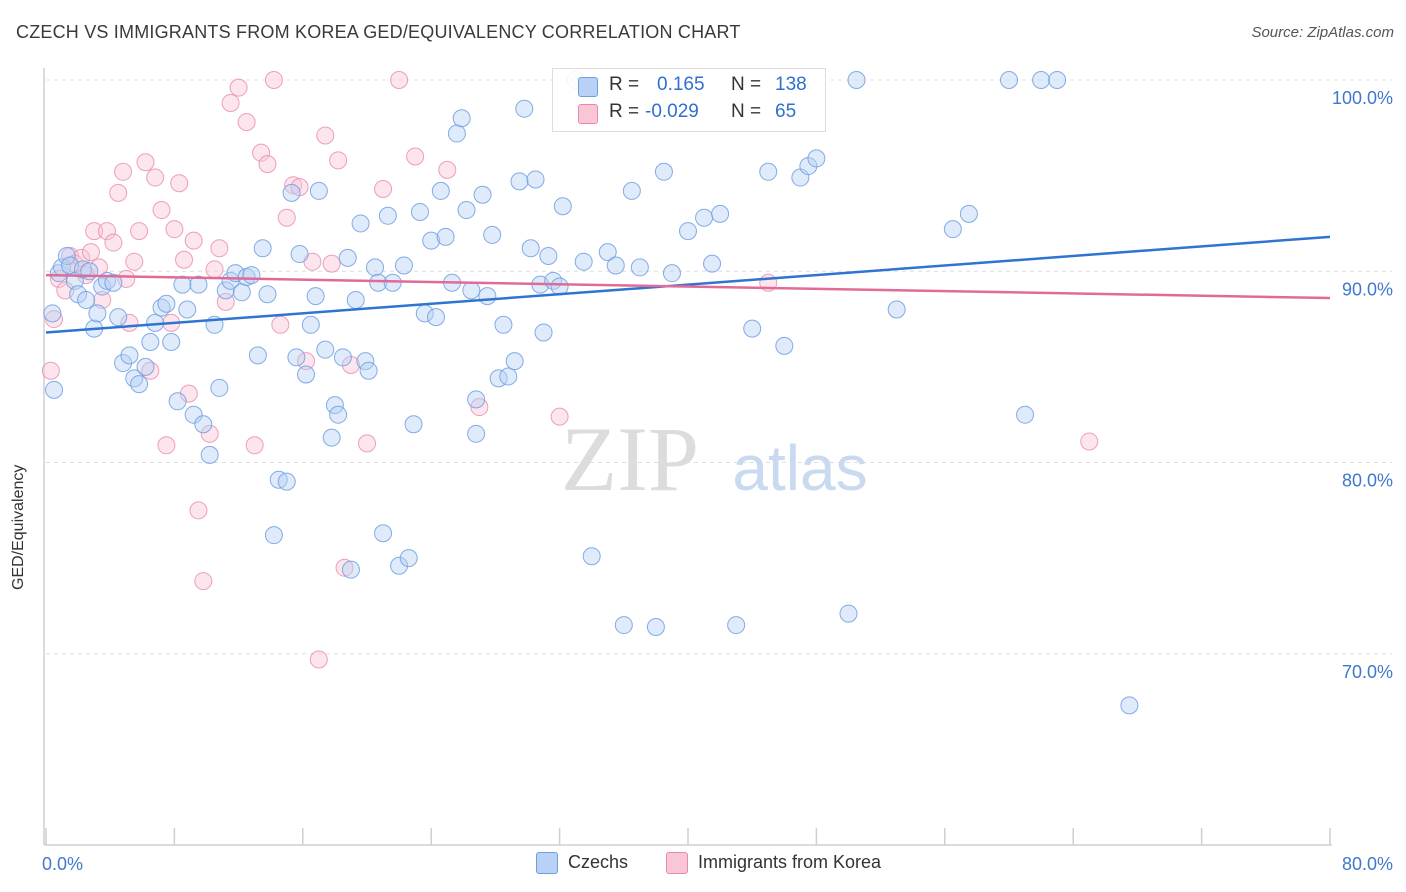 The image size is (1406, 892). I want to click on watermark-zip: ZIP, so click(630, 459).